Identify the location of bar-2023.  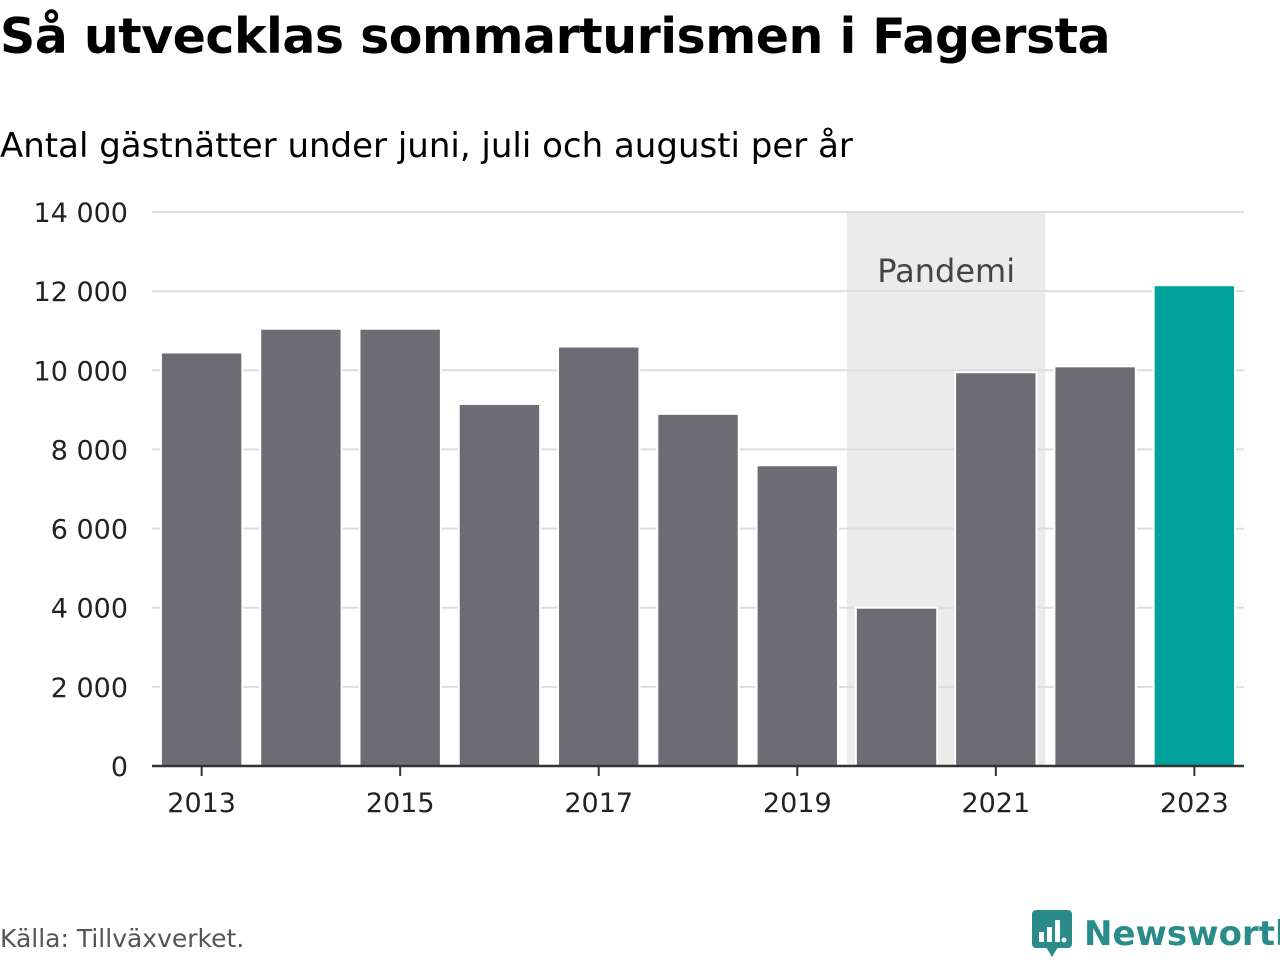
(1194, 525).